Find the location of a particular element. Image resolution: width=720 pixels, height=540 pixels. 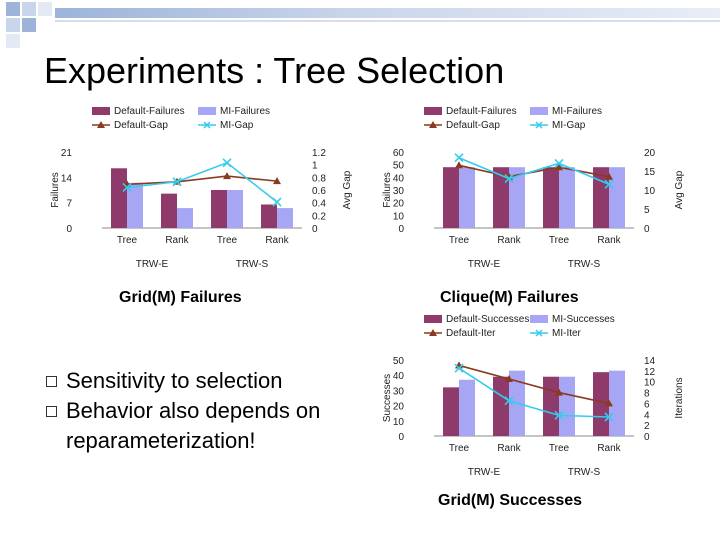

y2-axis-label: Iterations is located at coordinates (679, 397).